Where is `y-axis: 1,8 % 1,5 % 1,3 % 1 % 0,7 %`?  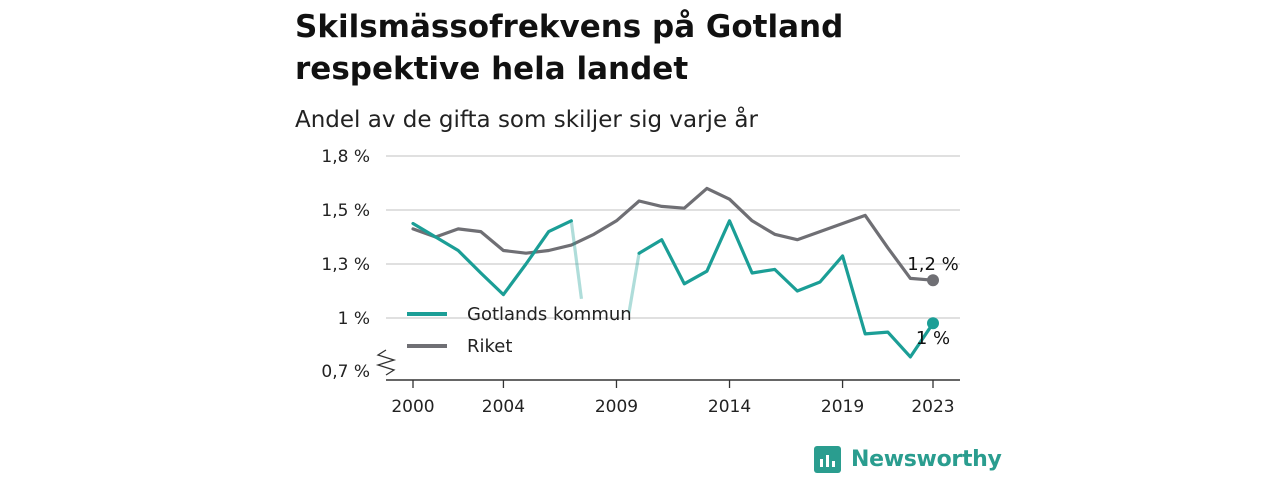
y-axis: 1,8 % 1,5 % 1,3 % 1 % 0,7 % is located at coordinates (359, 264).